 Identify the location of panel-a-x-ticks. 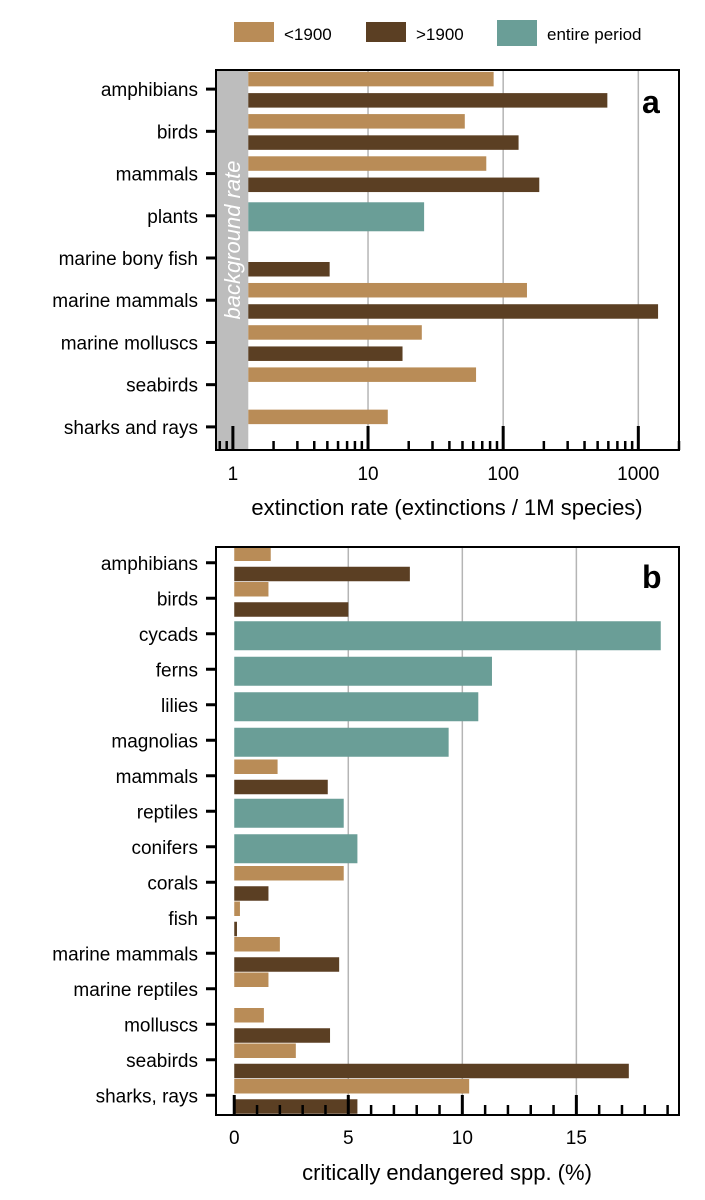
(449, 438).